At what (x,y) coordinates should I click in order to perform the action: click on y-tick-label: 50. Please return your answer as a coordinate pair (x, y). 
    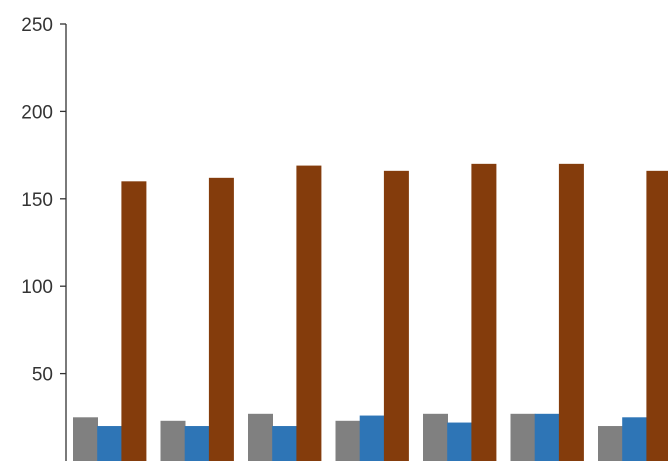
    Looking at the image, I should click on (42, 375).